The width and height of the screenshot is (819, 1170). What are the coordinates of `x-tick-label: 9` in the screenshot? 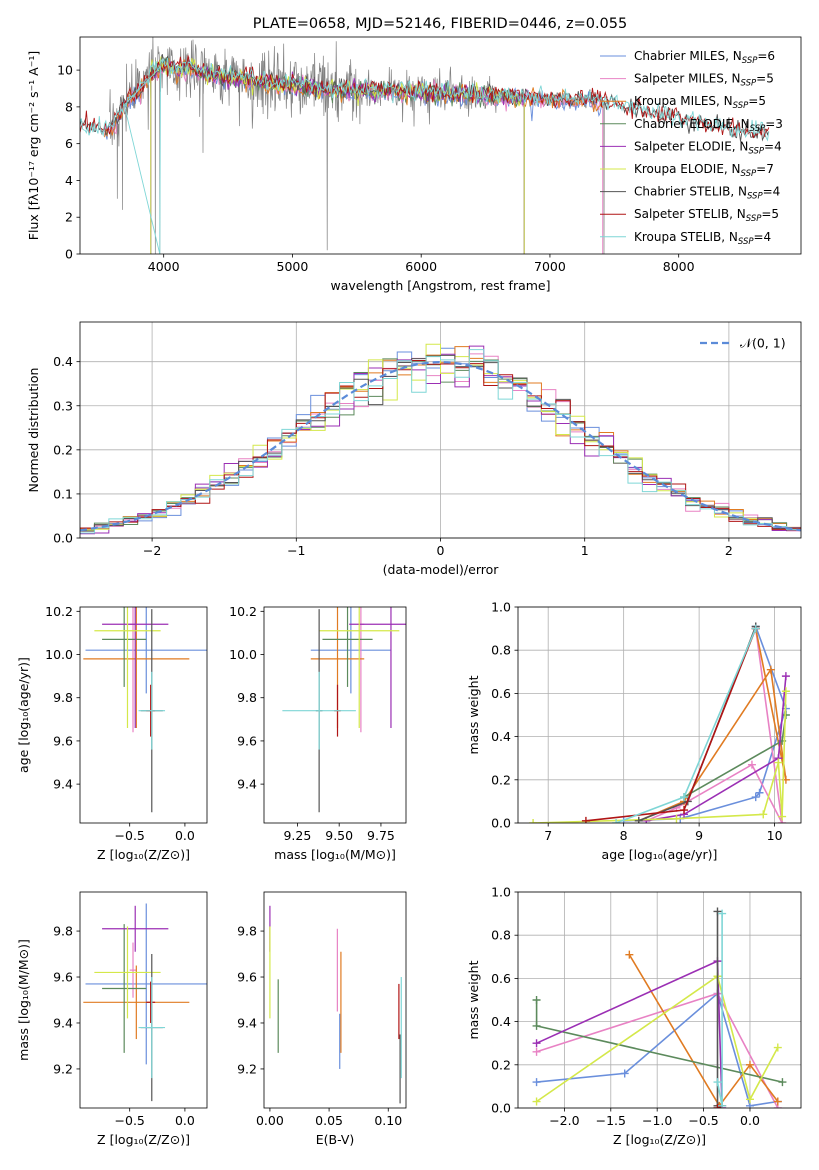 It's located at (699, 835).